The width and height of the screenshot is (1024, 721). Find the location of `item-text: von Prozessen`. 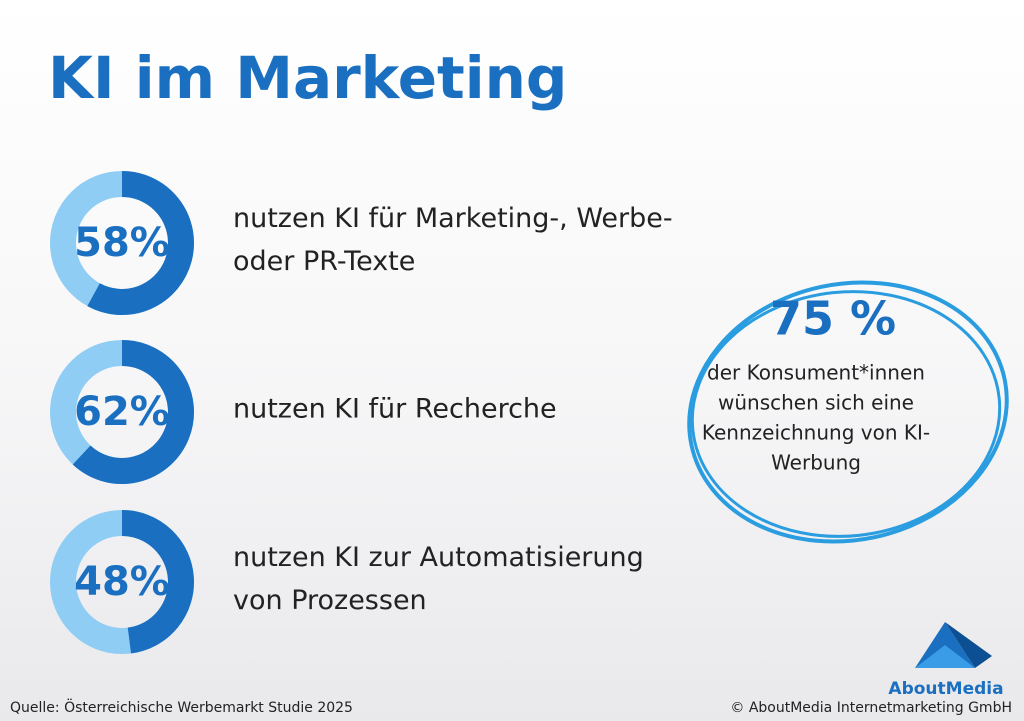

item-text: von Prozessen is located at coordinates (330, 600).